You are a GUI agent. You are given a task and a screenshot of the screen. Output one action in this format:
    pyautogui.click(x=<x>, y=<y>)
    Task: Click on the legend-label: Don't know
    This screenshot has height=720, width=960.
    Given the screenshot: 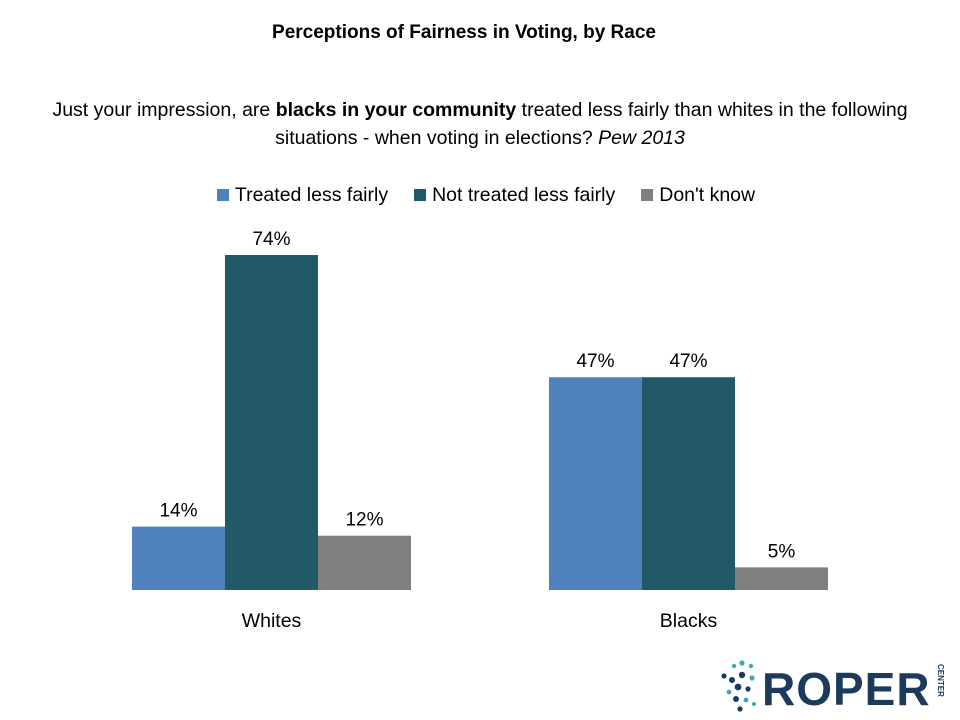 What is the action you would take?
    pyautogui.click(x=707, y=194)
    